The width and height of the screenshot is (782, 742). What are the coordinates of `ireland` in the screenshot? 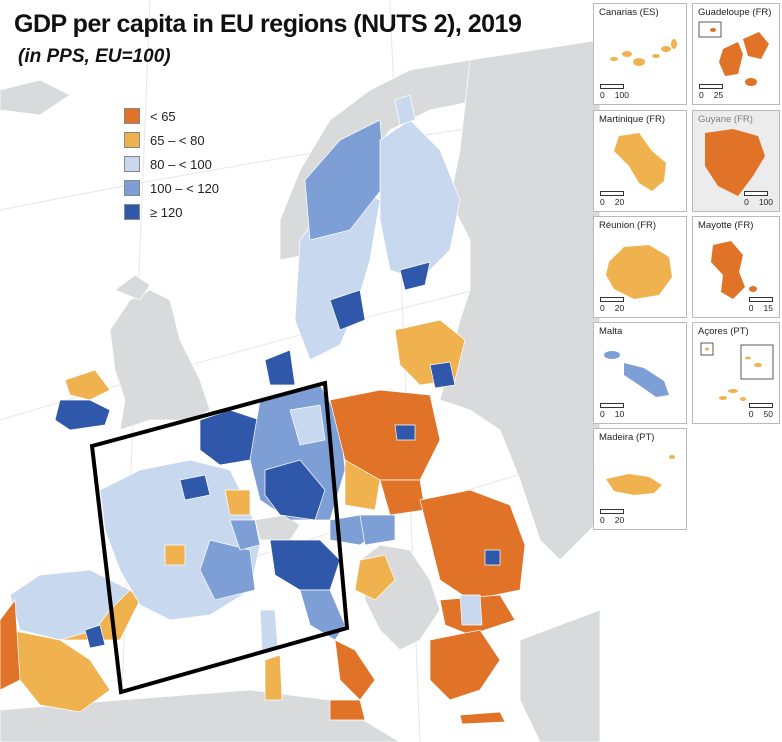 It's located at (82, 400).